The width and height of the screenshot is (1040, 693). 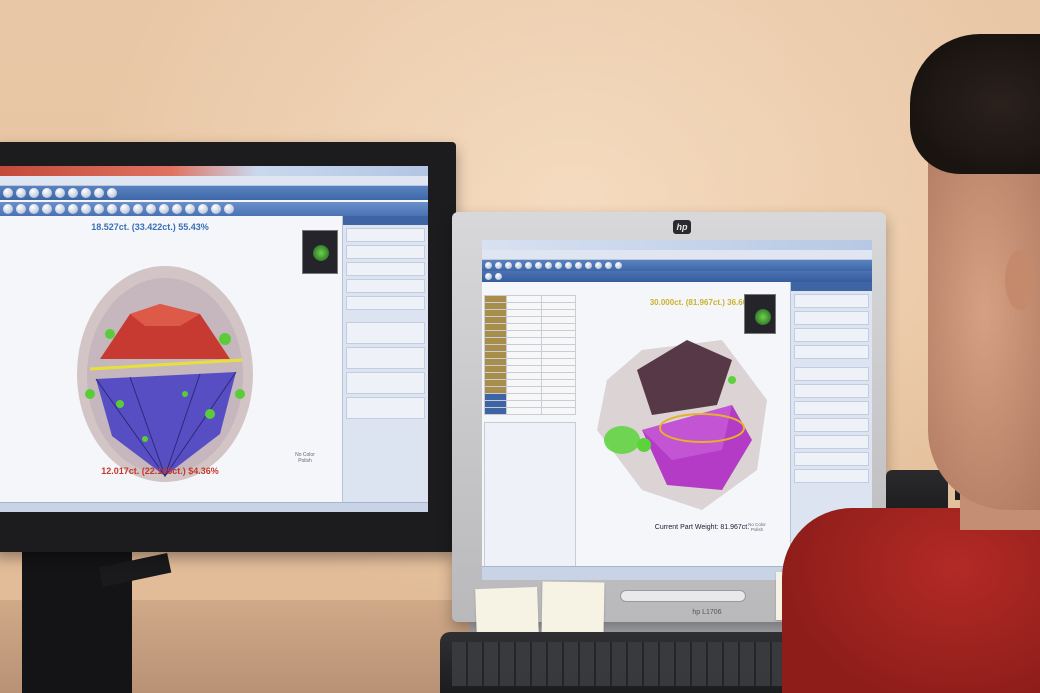 I want to click on crown-table, so click(x=165, y=315).